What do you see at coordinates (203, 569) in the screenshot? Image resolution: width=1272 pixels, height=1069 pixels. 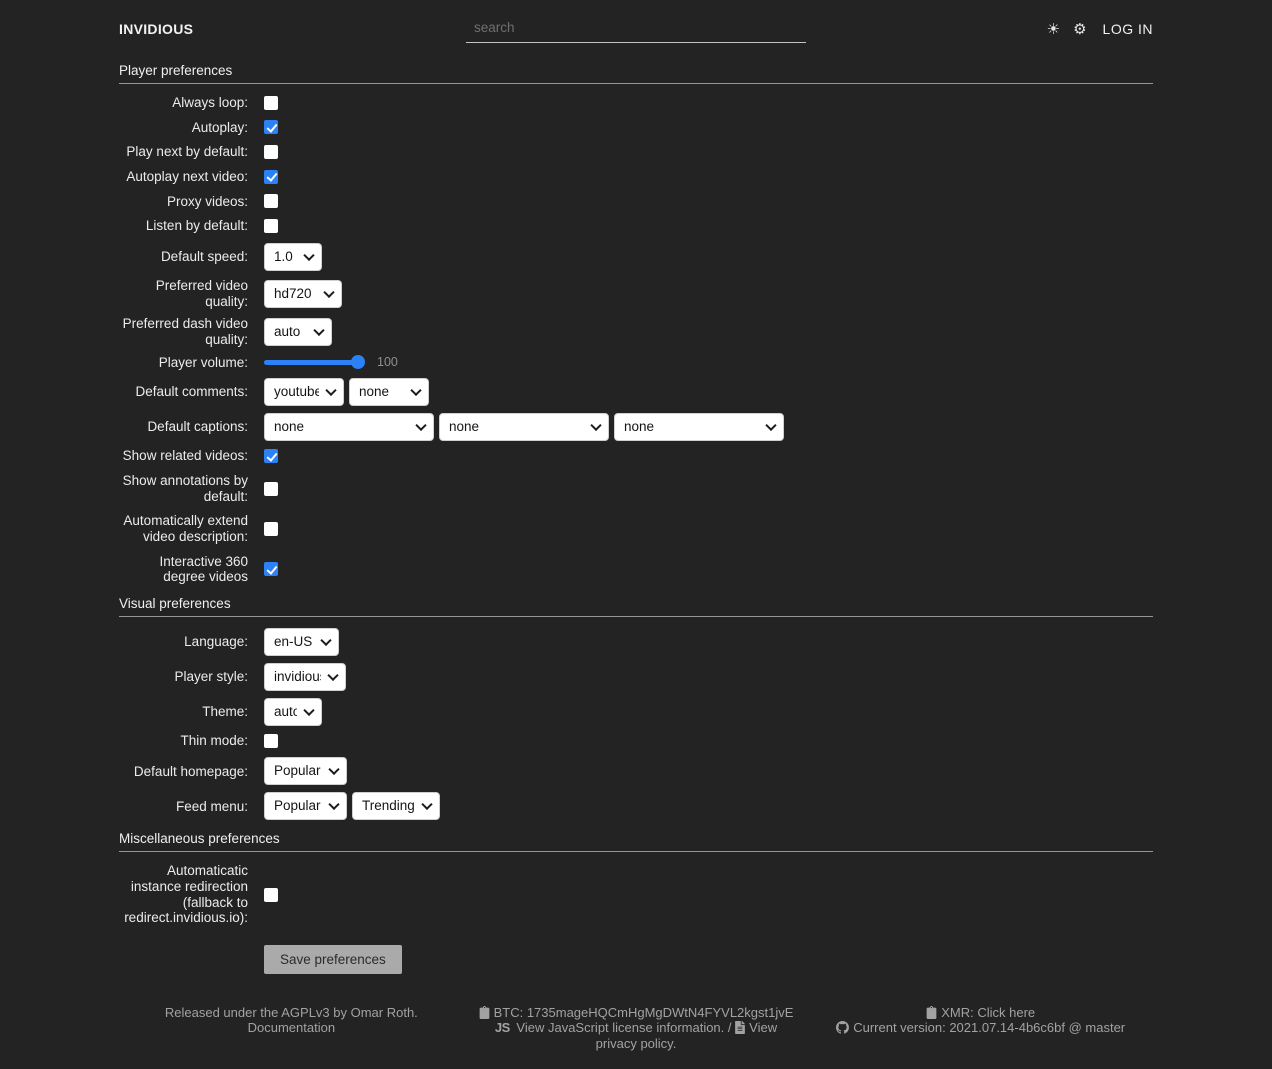 I see `vr360-label: Interactive 360 degree videos` at bounding box center [203, 569].